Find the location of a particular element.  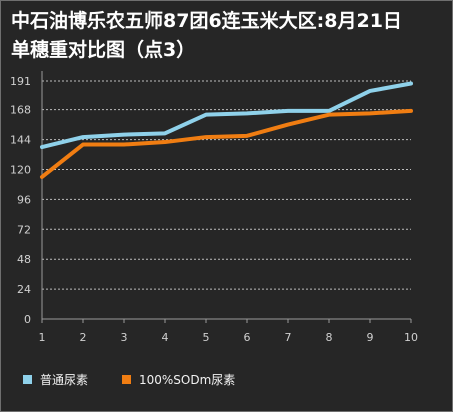

y-tick-label-0: 0 is located at coordinates (27, 319).